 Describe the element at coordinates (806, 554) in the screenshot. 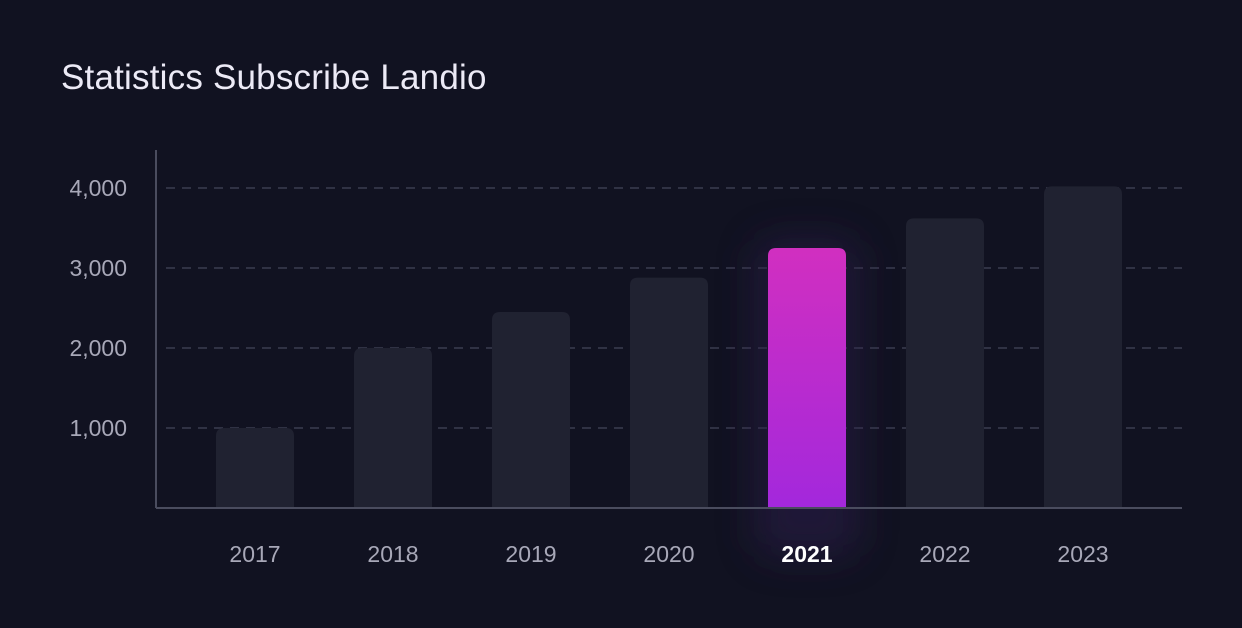

I see `x-tick-label: 2021` at that location.